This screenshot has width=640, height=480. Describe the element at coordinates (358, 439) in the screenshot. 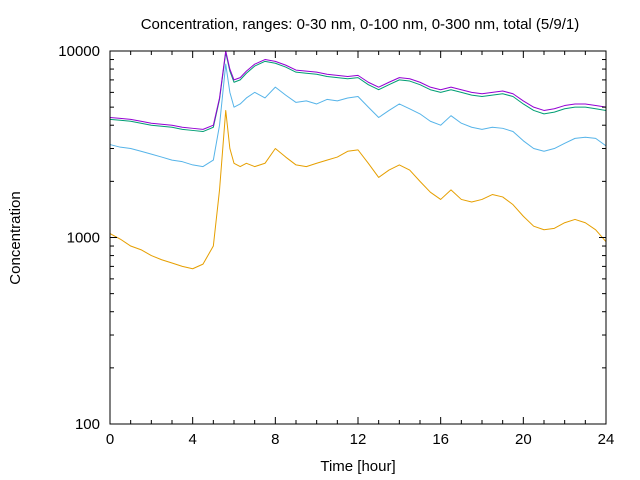

I see `x-tick-label: 12` at that location.